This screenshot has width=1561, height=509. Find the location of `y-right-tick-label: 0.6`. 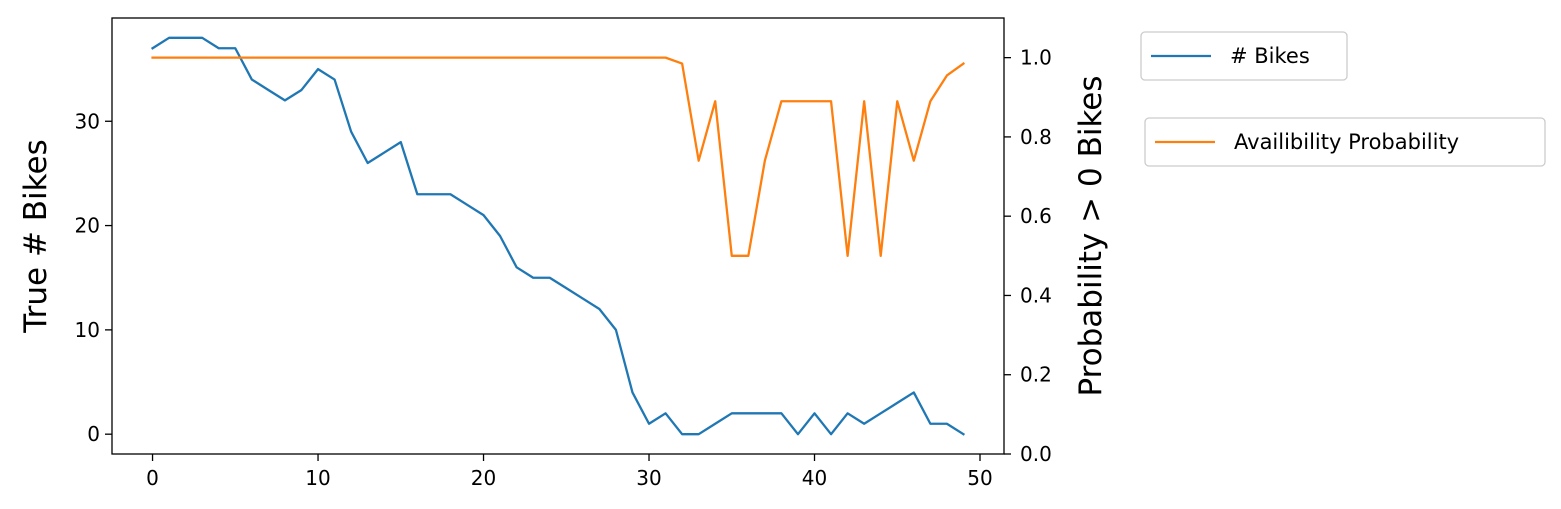

y-right-tick-label: 0.6 is located at coordinates (1036, 216).